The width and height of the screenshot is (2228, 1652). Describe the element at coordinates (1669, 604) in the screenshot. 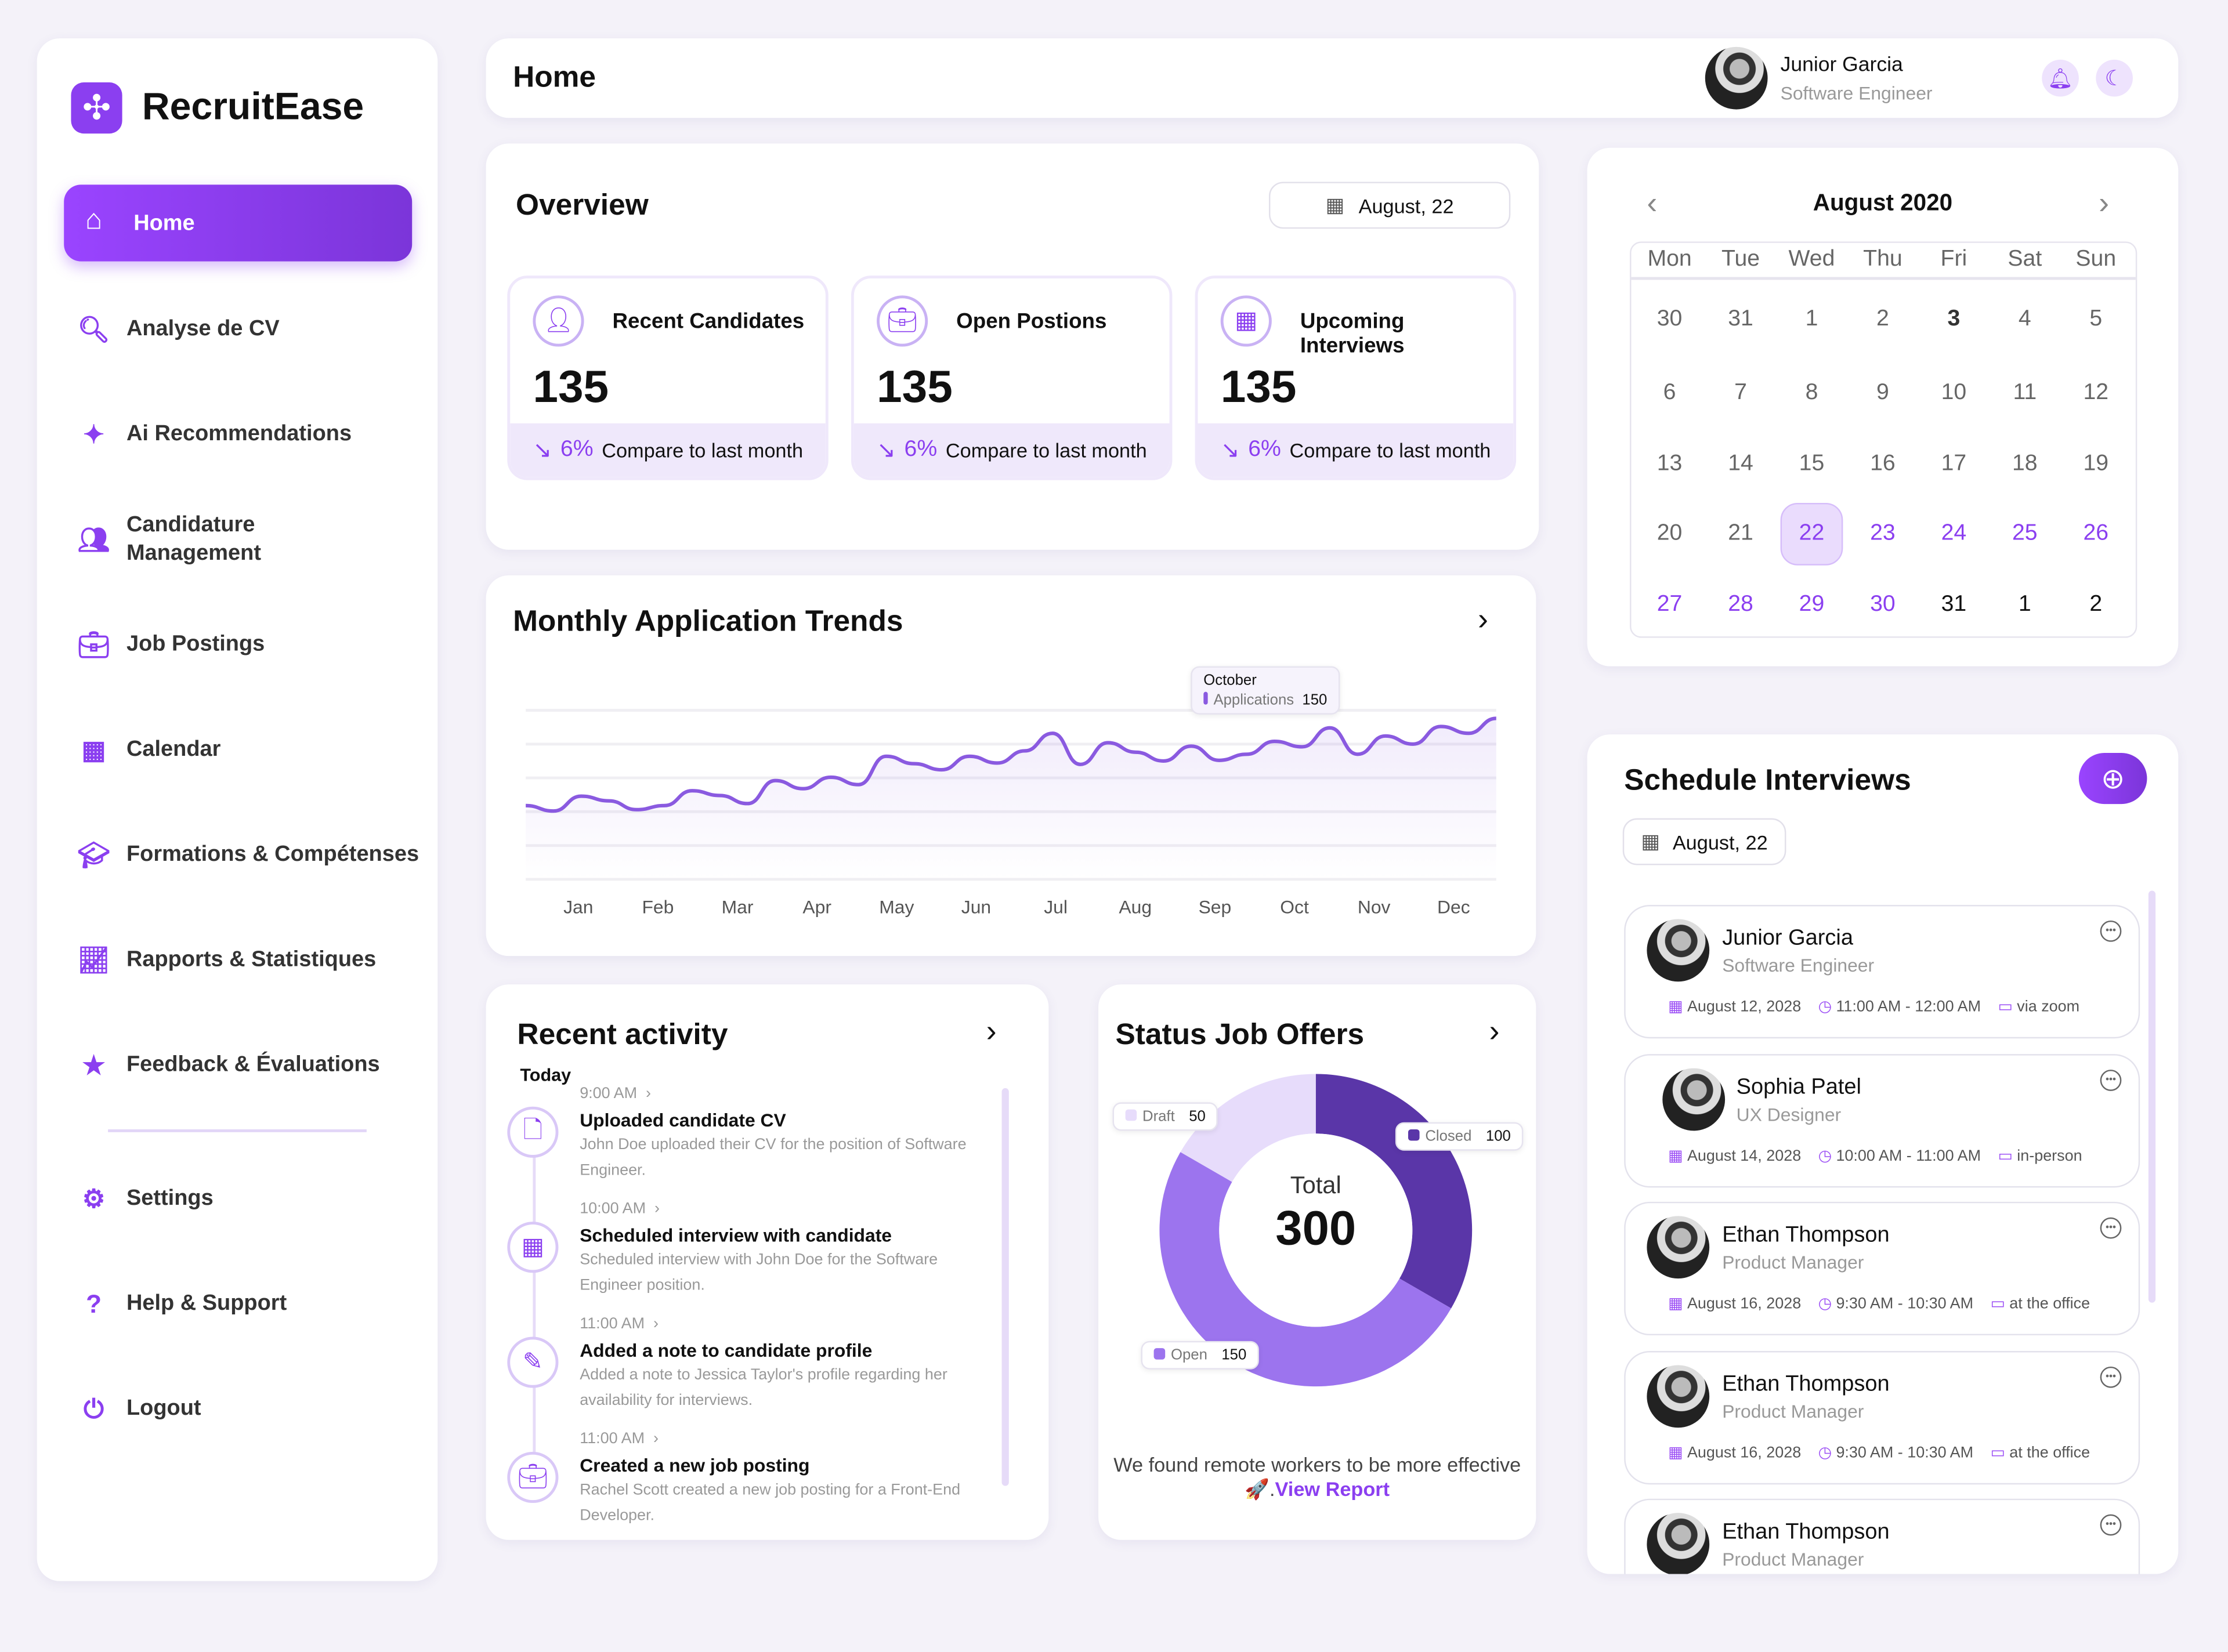

I see `calendar-day: 27` at that location.